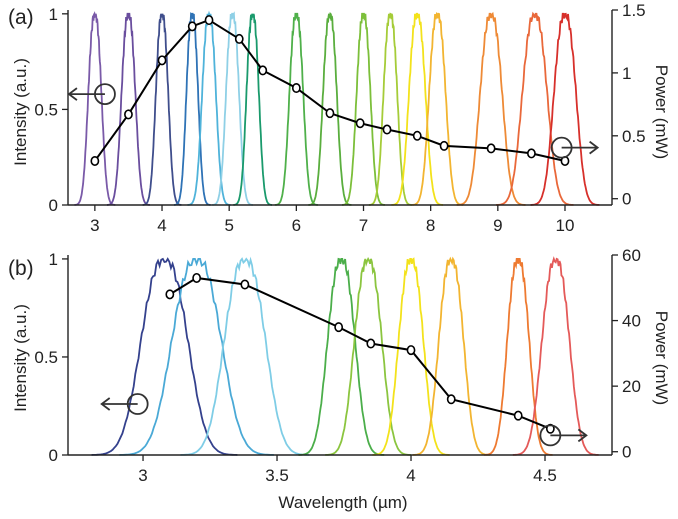 This screenshot has height=519, width=678. What do you see at coordinates (631, 321) in the screenshot?
I see `y2-tick-label-2: 40` at bounding box center [631, 321].